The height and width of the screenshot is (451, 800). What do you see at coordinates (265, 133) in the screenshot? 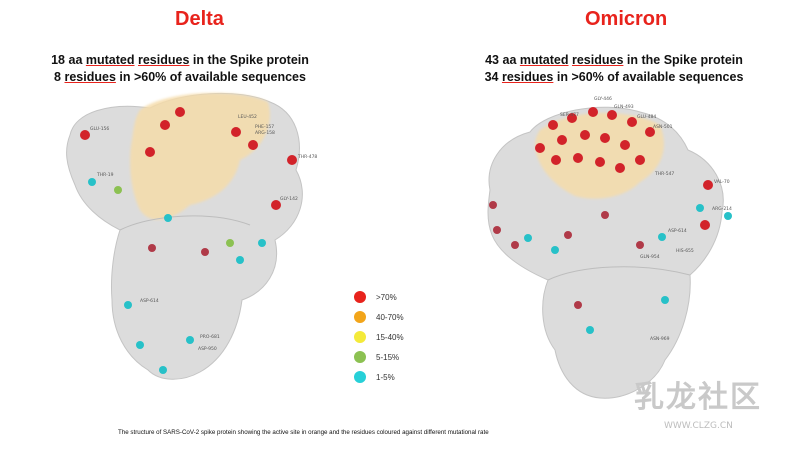
I see `delta-residue-label: ARG-158` at bounding box center [265, 133].